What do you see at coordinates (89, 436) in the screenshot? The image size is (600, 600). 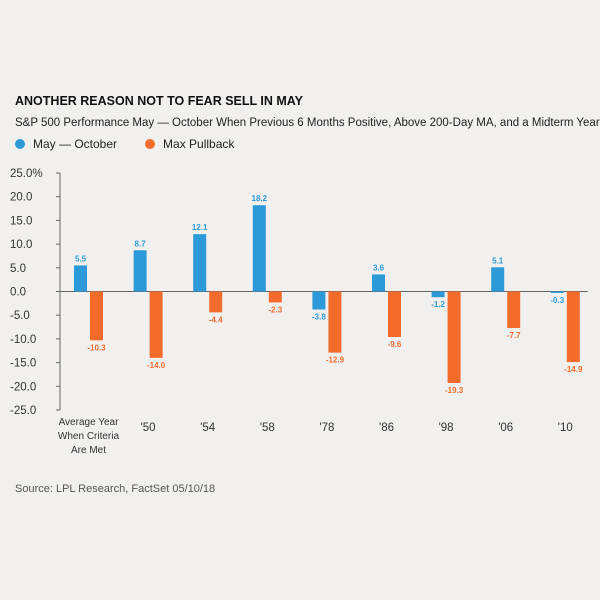 I see `x-category-label: When Criteria` at bounding box center [89, 436].